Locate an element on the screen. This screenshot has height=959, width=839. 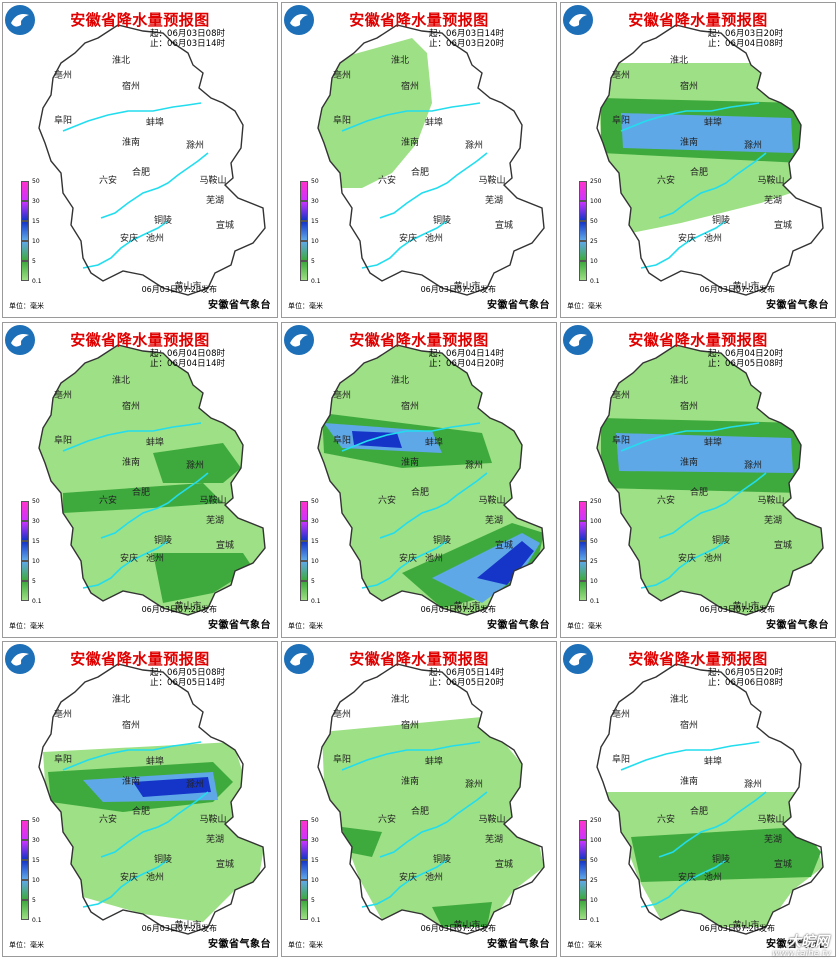
issuer-name: 安徽省气象台 is located at coordinates (797, 305).